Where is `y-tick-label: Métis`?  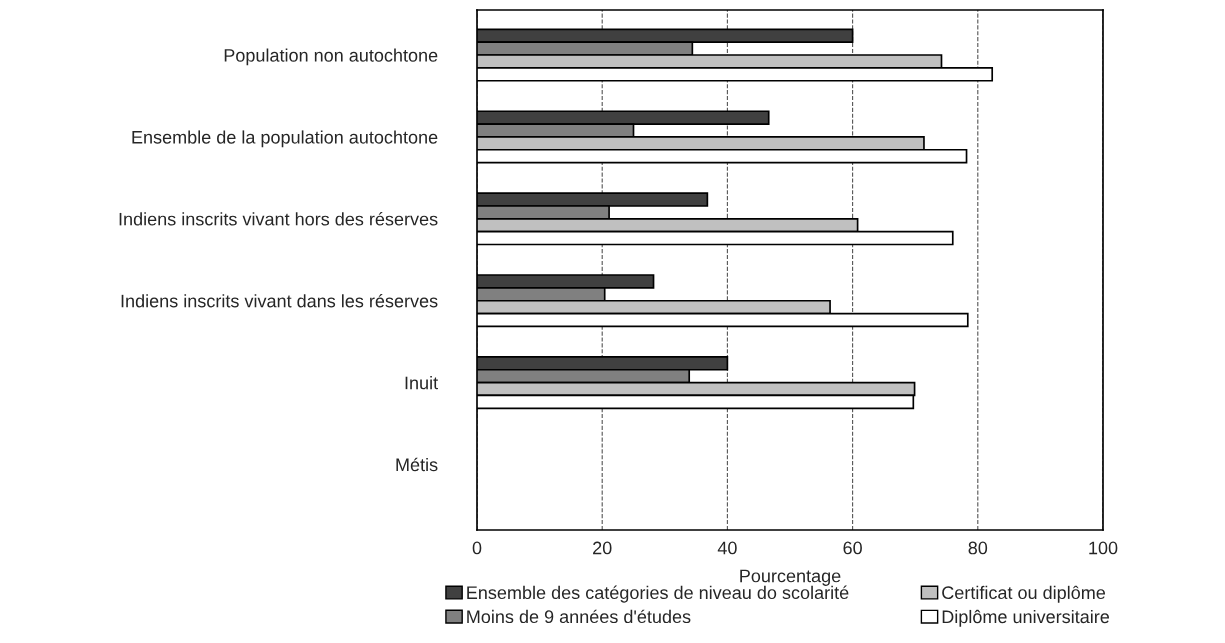 y-tick-label: Métis is located at coordinates (417, 464).